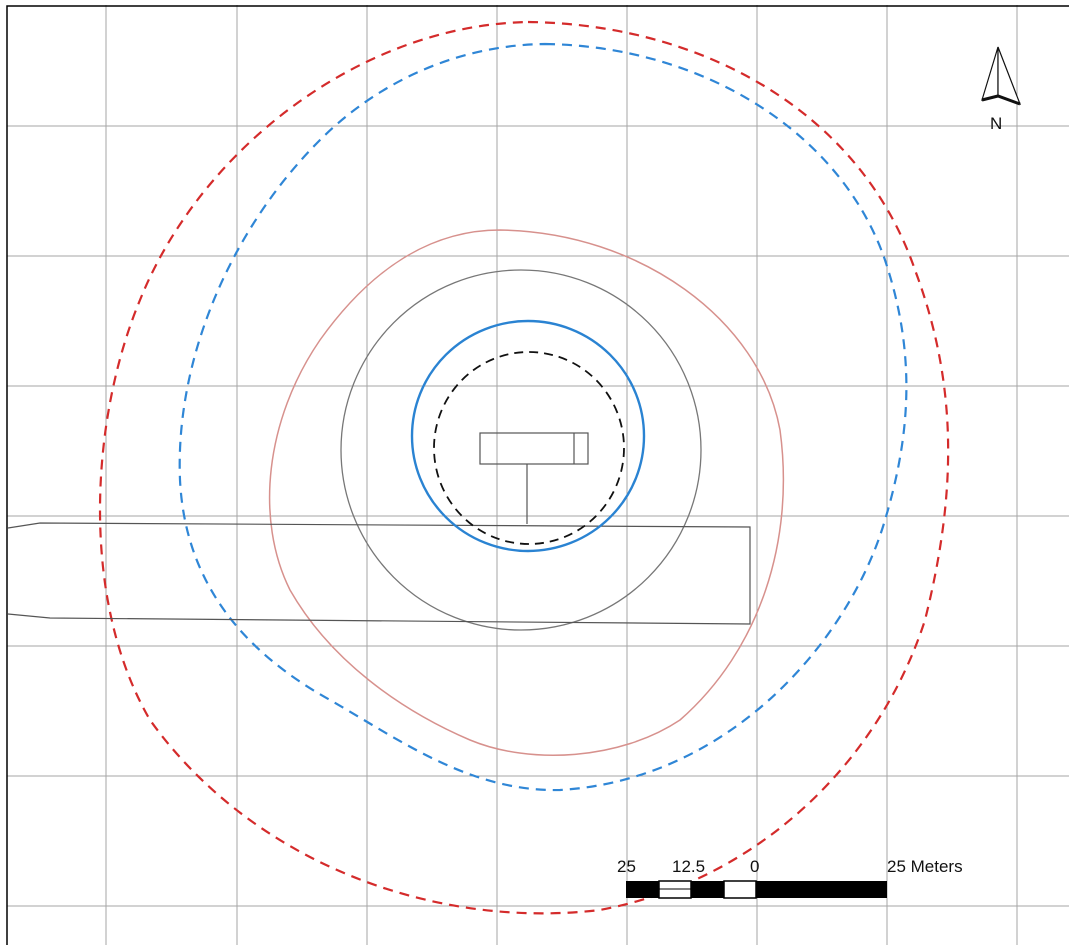  I want to click on scale-bar: 25 12.5 0 25 Meters, so click(790, 878).